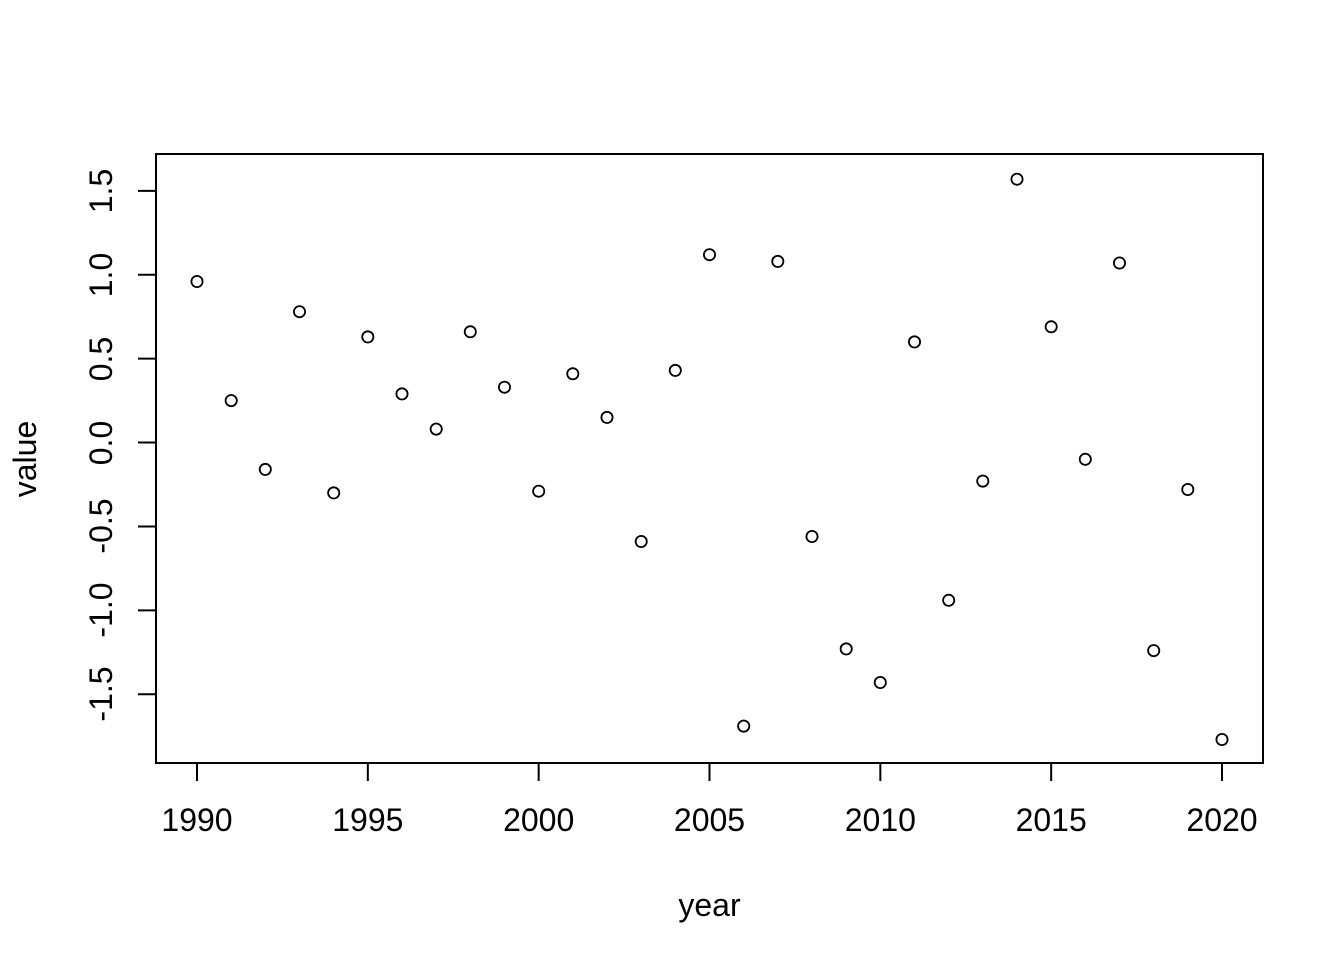  I want to click on x-tick-label: 2020, so click(1222, 820).